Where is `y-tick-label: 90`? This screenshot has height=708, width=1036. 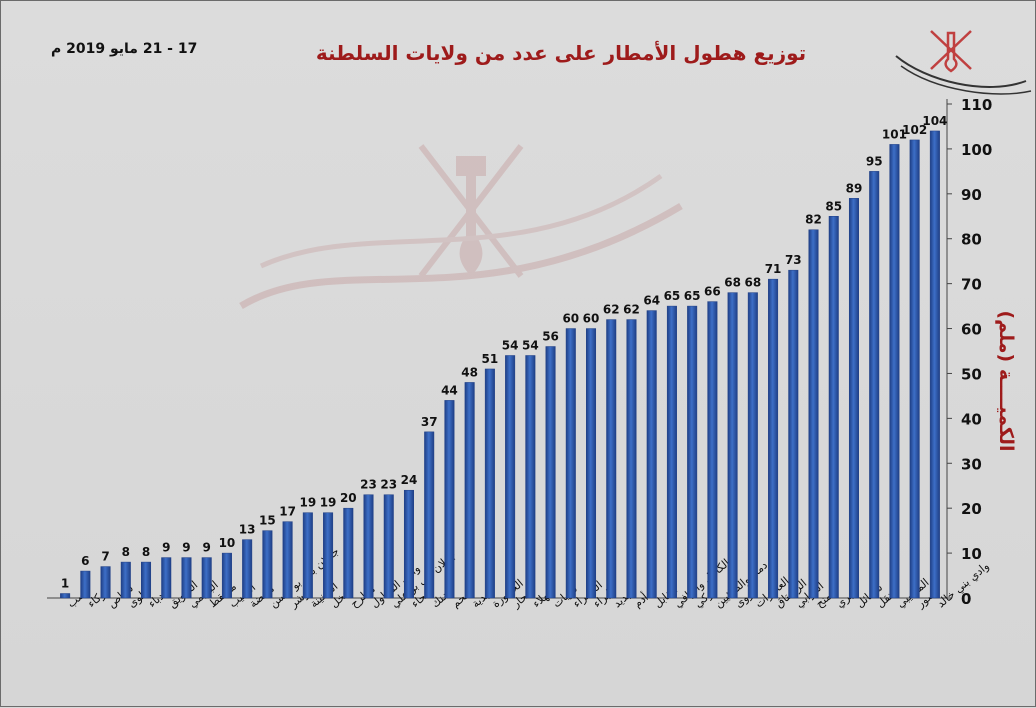 y-tick-label: 90 is located at coordinates (971, 195).